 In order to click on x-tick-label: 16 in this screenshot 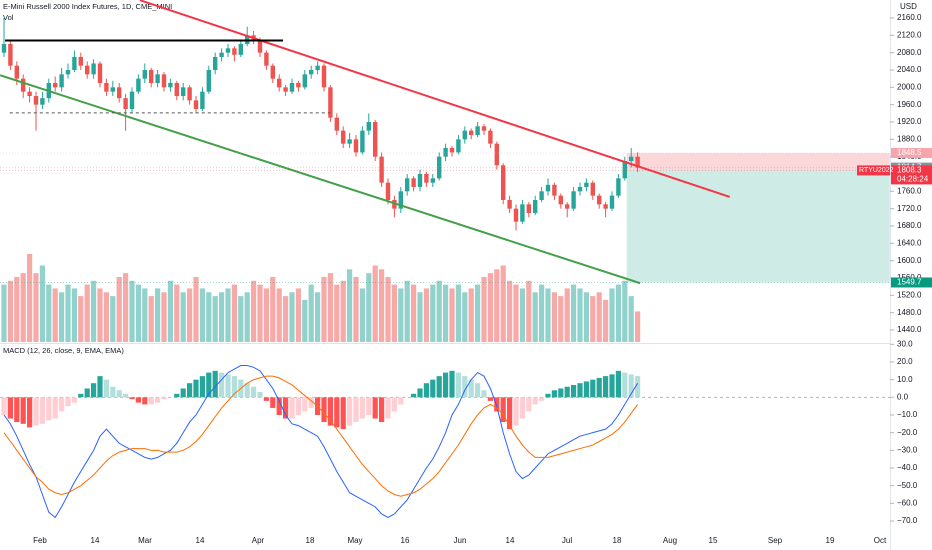, I will do `click(405, 540)`.